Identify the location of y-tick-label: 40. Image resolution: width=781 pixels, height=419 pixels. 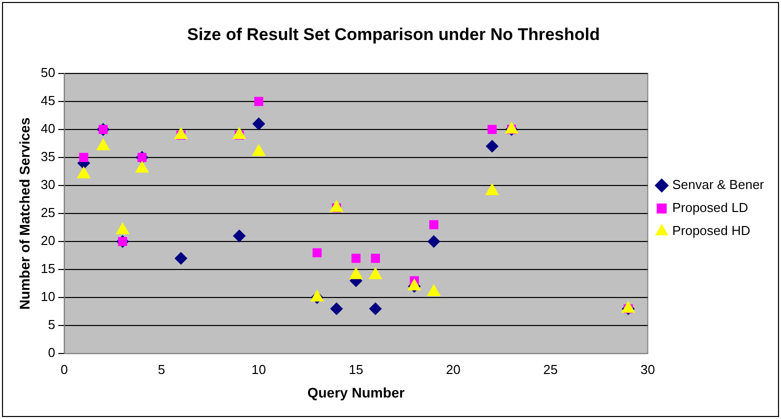
(48, 128).